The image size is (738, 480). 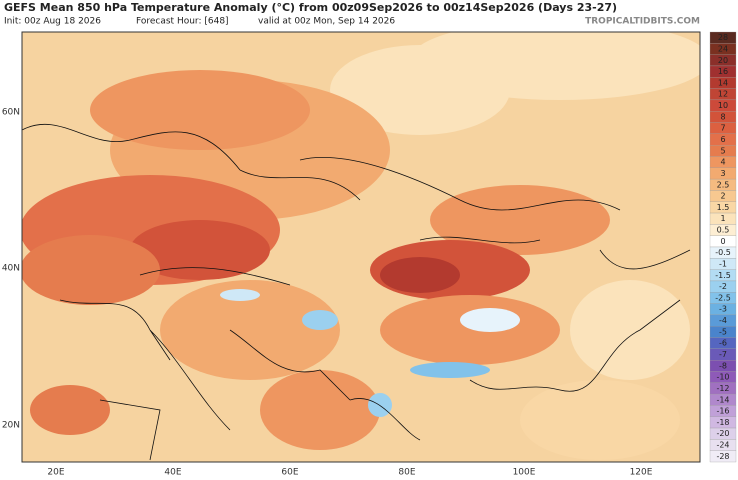 What do you see at coordinates (723, 48) in the screenshot?
I see `colorbar-label: 24` at bounding box center [723, 48].